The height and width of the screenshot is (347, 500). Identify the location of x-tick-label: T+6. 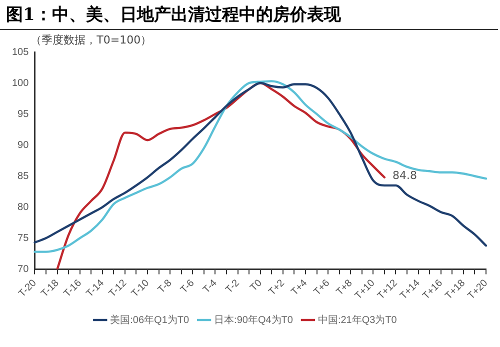
(322, 287).